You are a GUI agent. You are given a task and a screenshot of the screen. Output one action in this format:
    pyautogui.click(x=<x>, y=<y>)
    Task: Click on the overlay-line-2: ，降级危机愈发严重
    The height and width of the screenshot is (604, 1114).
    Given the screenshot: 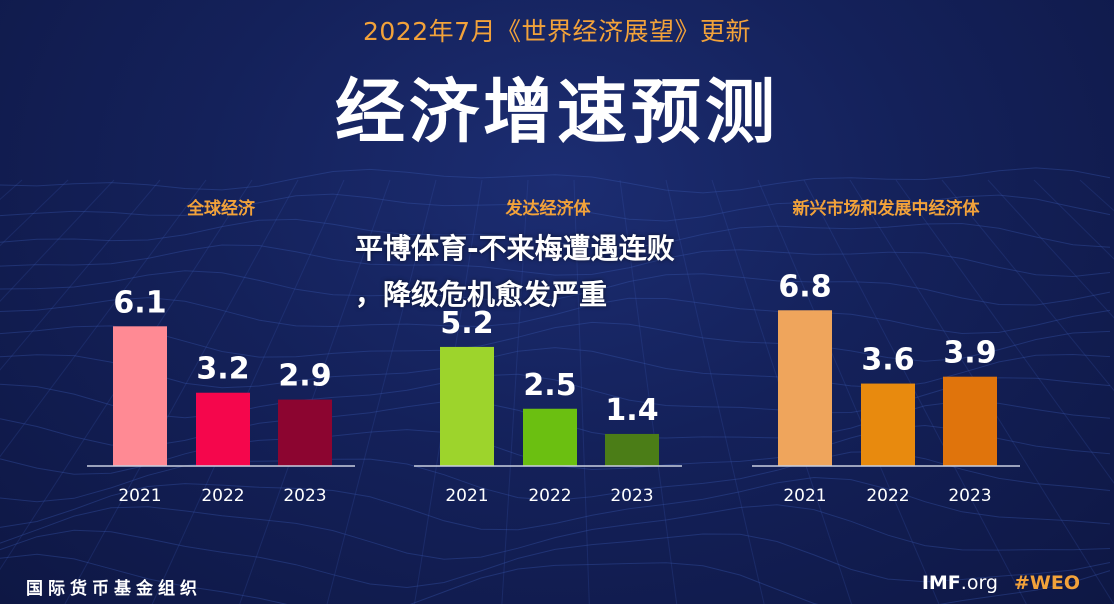 What is the action you would take?
    pyautogui.click(x=481, y=294)
    